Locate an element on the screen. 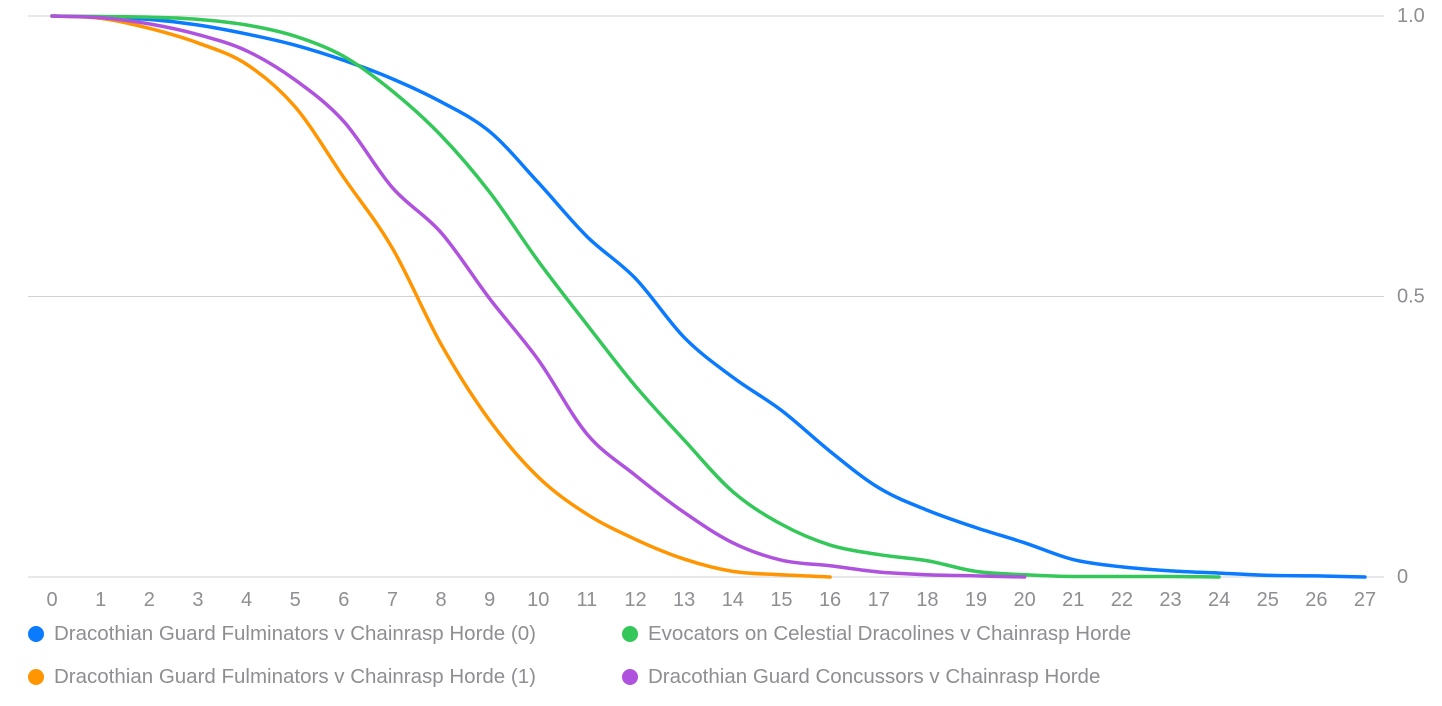 The image size is (1442, 706). x-tick-label: 5 is located at coordinates (295, 600).